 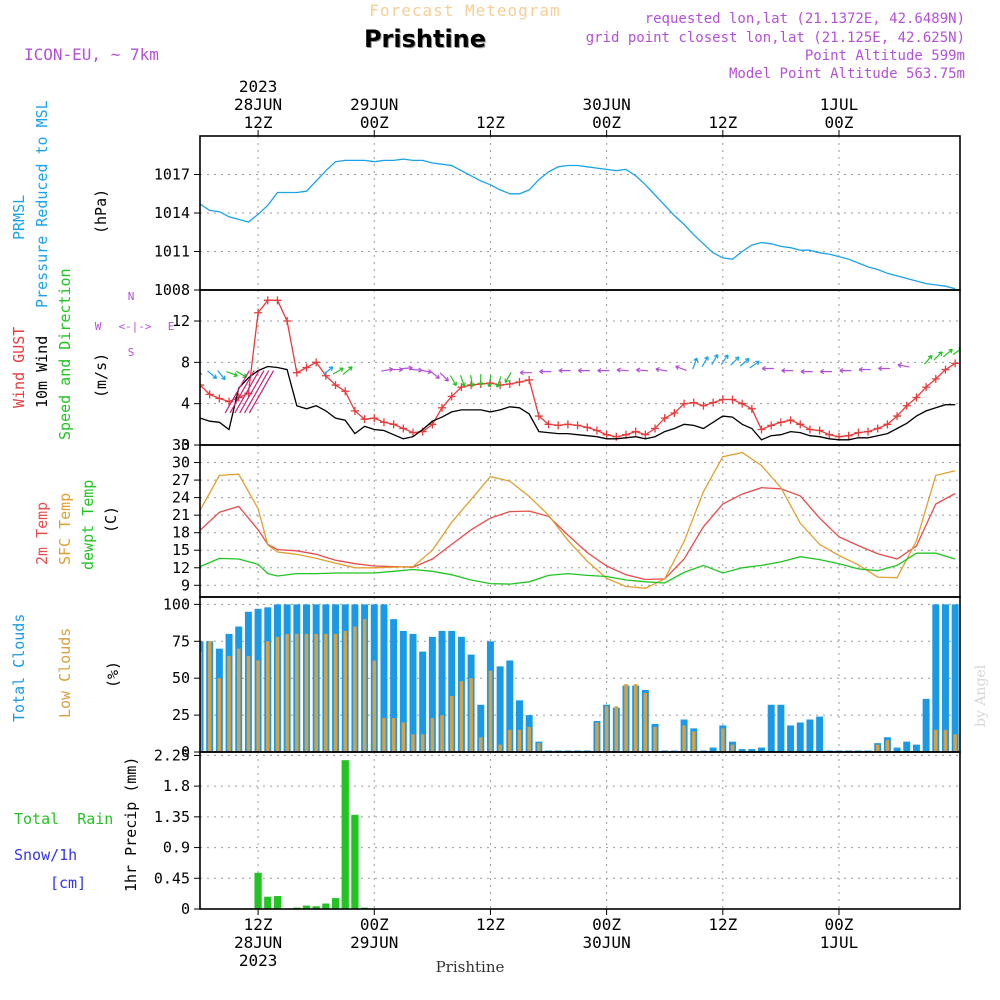 I want to click on wind-plot-area, so click(x=580, y=368).